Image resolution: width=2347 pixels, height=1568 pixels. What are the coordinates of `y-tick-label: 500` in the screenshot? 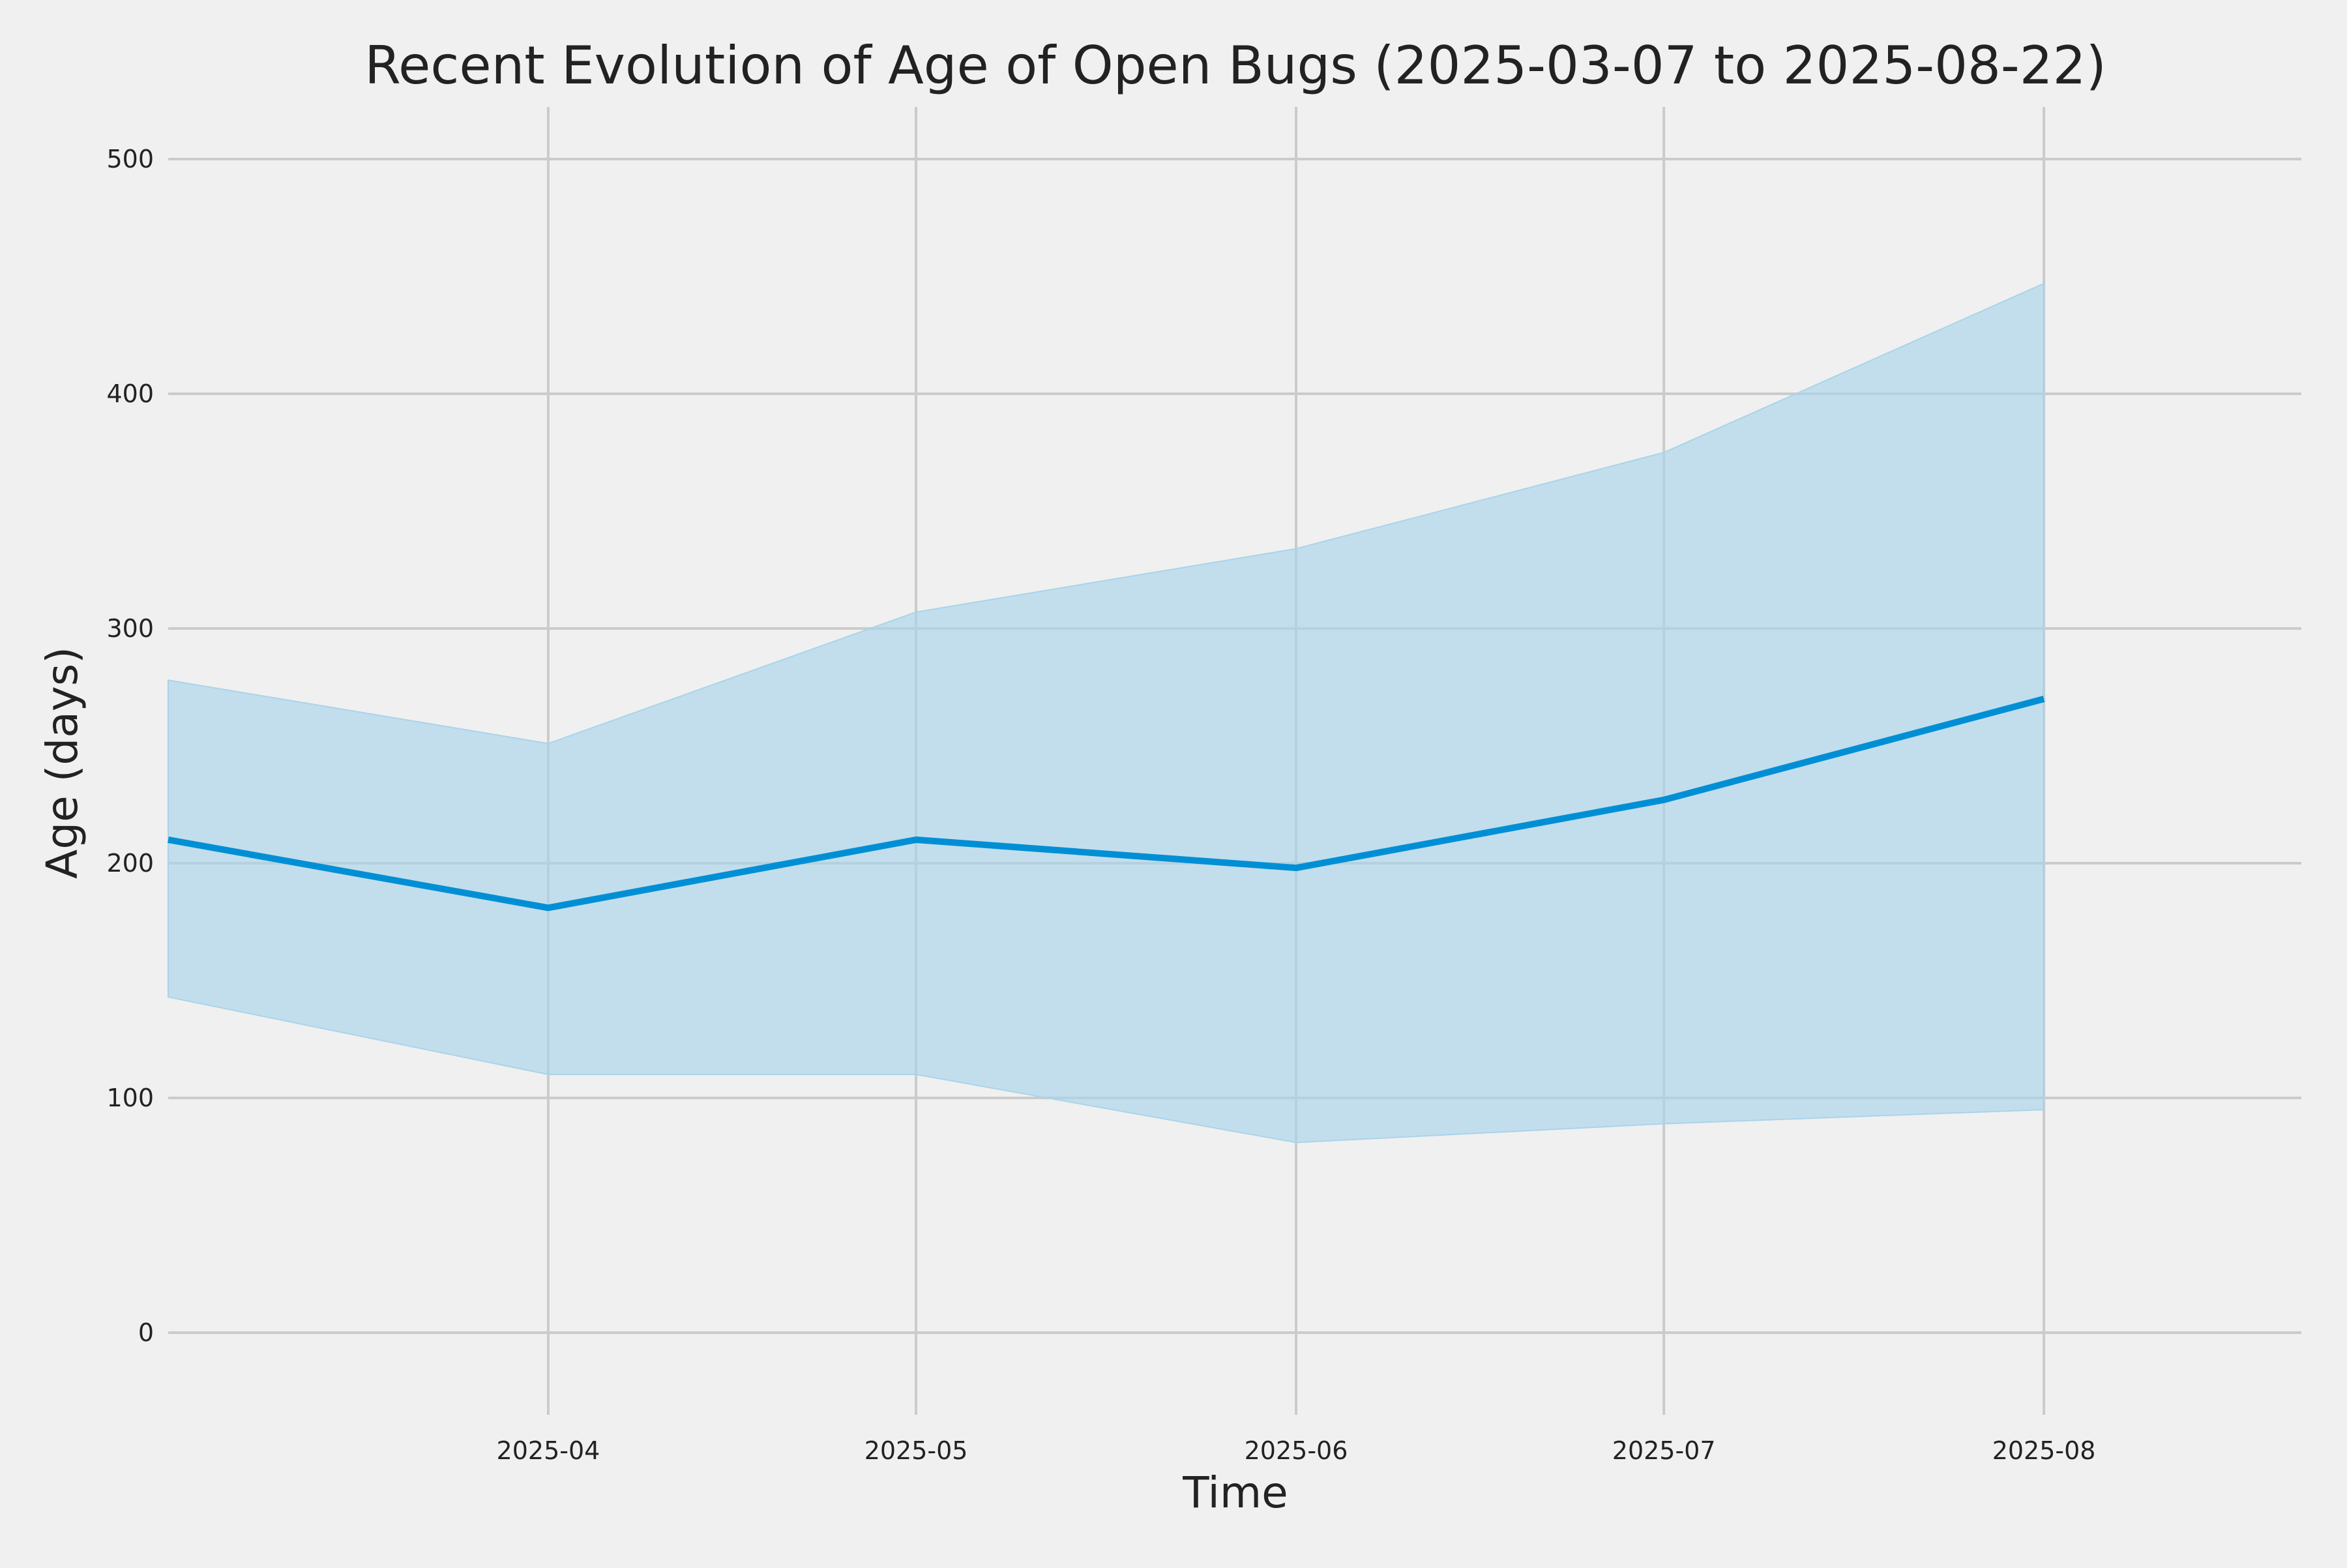 It's located at (130, 159).